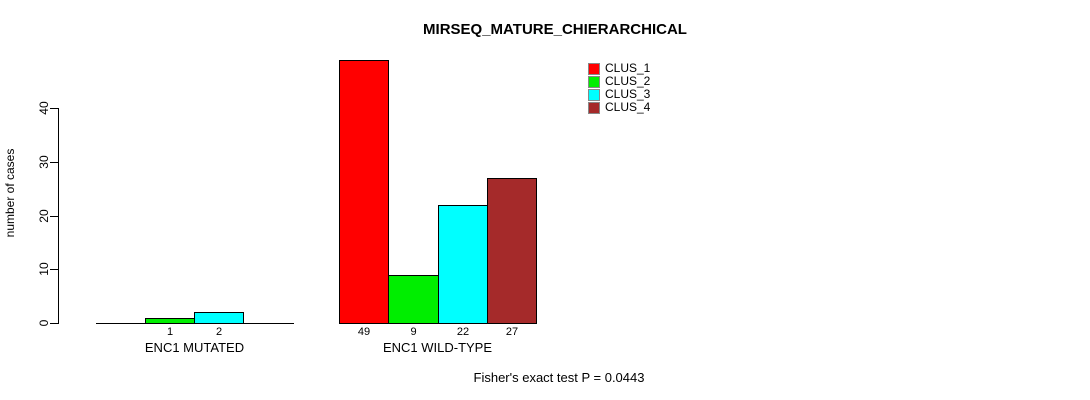 The width and height of the screenshot is (1090, 400). I want to click on bar-value-label: 9, so click(413, 332).